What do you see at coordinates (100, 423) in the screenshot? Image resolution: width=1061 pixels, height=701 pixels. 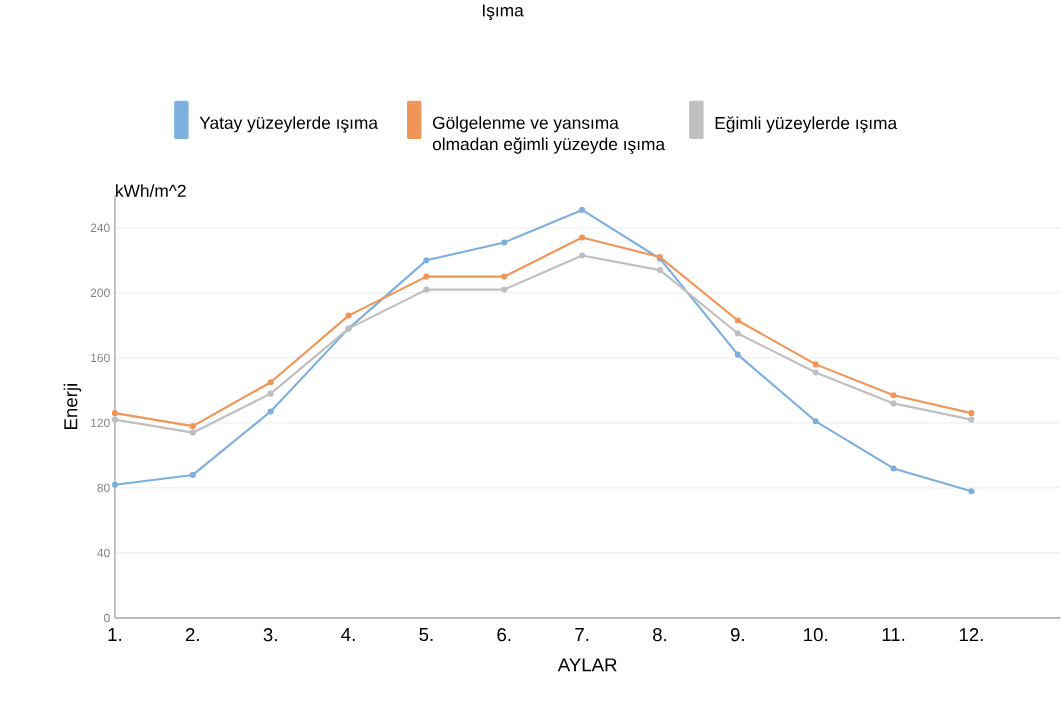 I see `y-tick-label: 120` at bounding box center [100, 423].